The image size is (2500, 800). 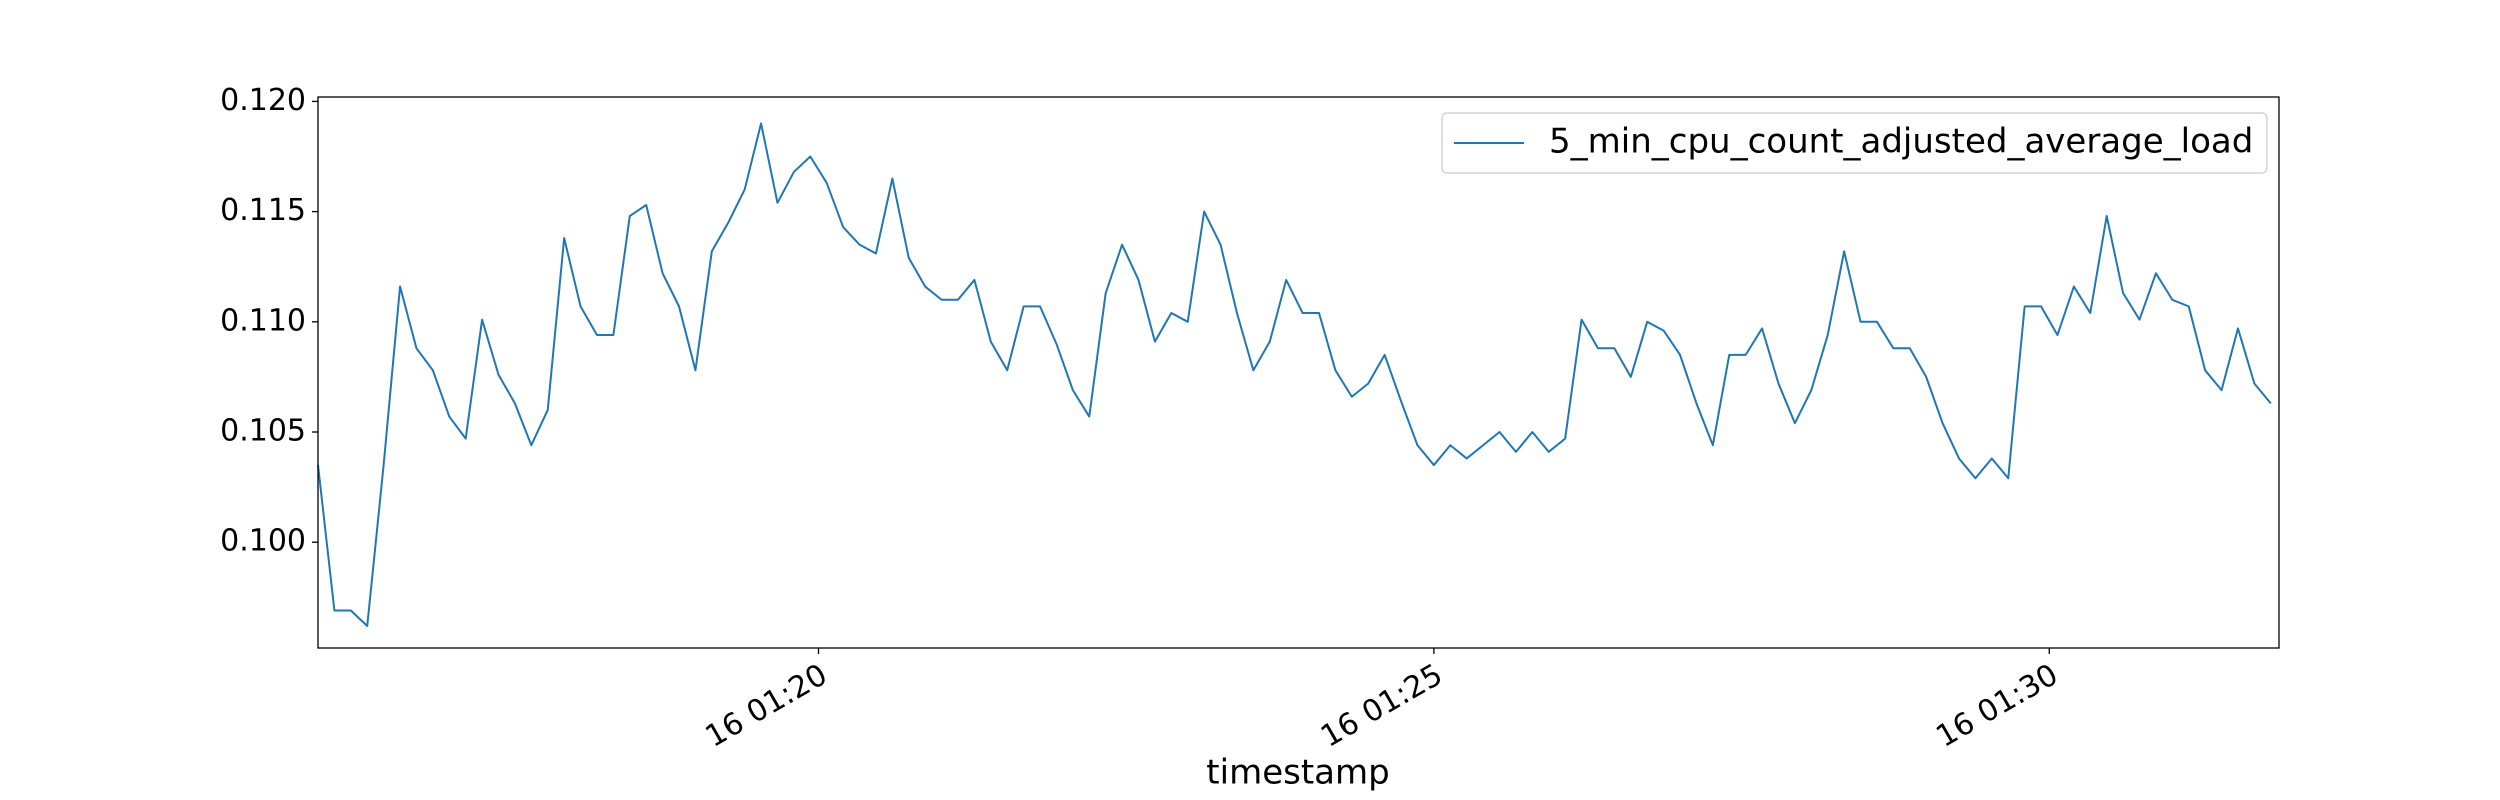 I want to click on legend: 5_min_cpu_count_adjusted_average_load, so click(x=1854, y=143).